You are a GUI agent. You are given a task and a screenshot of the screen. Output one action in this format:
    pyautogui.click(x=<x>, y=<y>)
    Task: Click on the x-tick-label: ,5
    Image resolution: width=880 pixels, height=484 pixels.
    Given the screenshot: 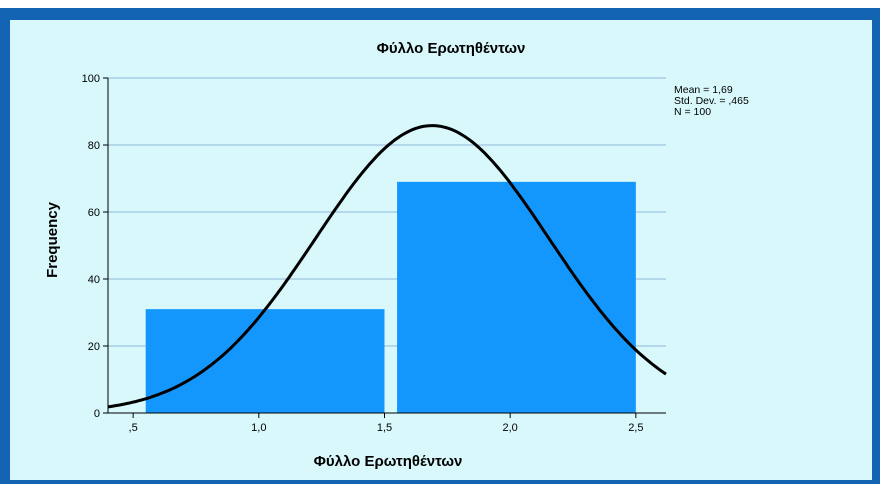 What is the action you would take?
    pyautogui.click(x=133, y=428)
    